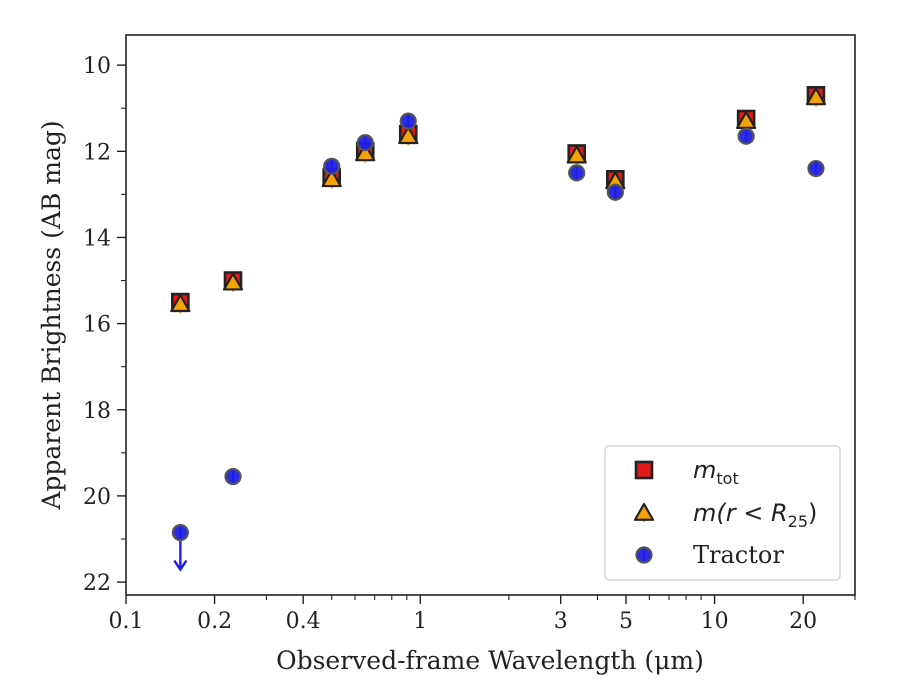  I want to click on x-tick-label: 0.1, so click(126, 621).